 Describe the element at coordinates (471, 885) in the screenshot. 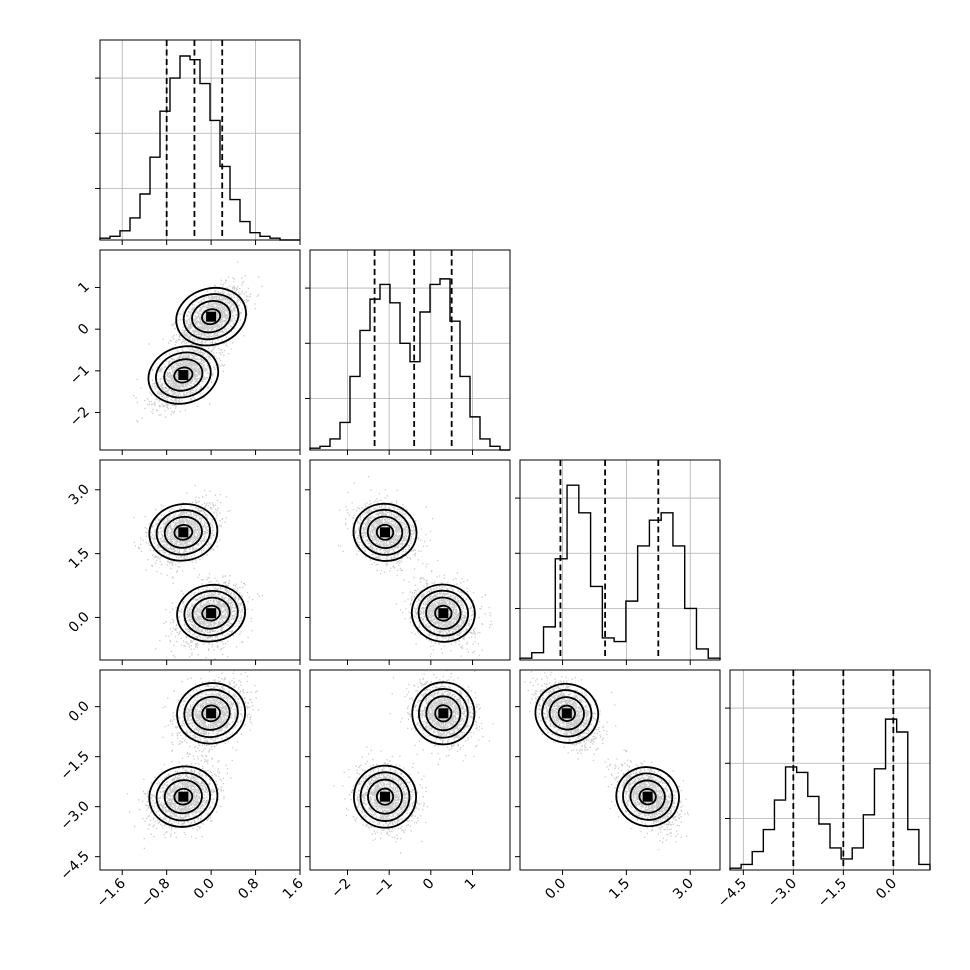

I see `xlabel-tick-1-3: 1` at that location.